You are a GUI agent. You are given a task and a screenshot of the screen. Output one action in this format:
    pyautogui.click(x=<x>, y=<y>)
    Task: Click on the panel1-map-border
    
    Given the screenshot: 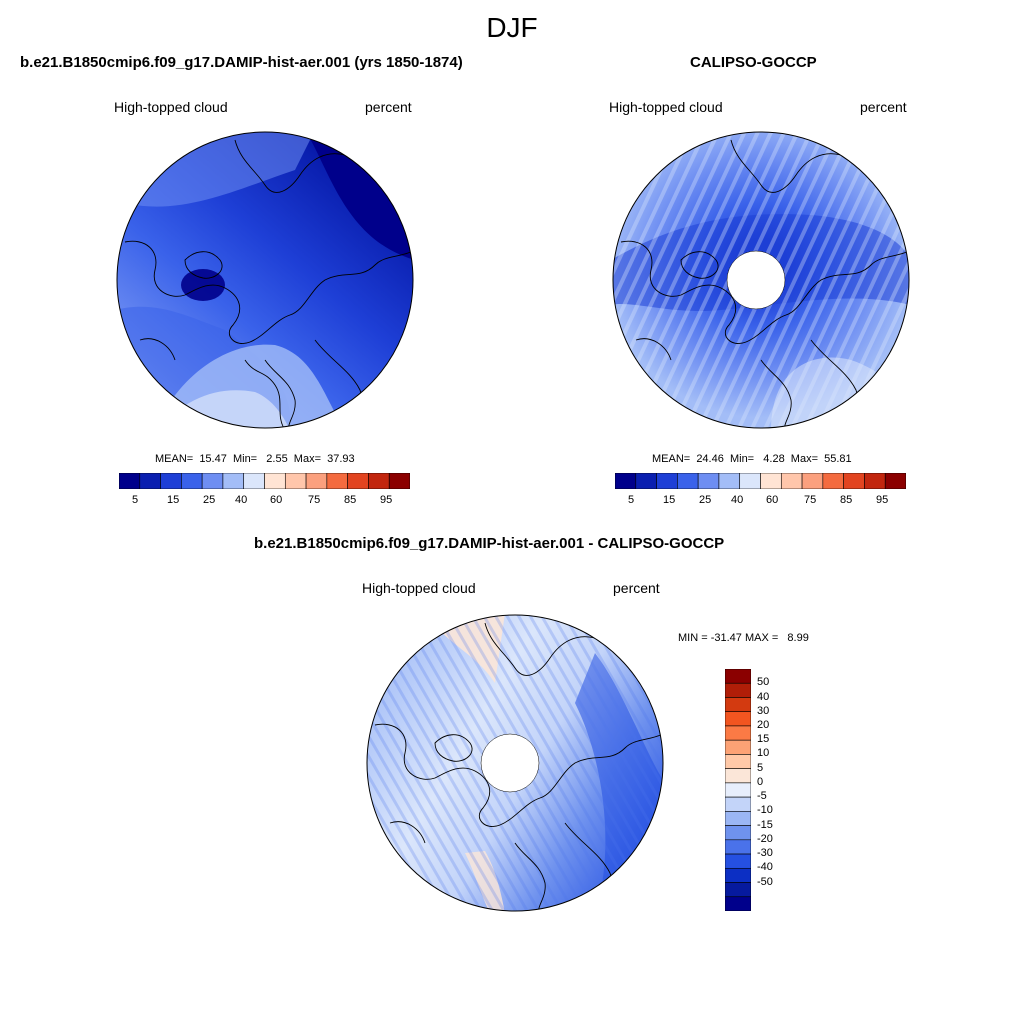 What is the action you would take?
    pyautogui.click(x=265, y=280)
    